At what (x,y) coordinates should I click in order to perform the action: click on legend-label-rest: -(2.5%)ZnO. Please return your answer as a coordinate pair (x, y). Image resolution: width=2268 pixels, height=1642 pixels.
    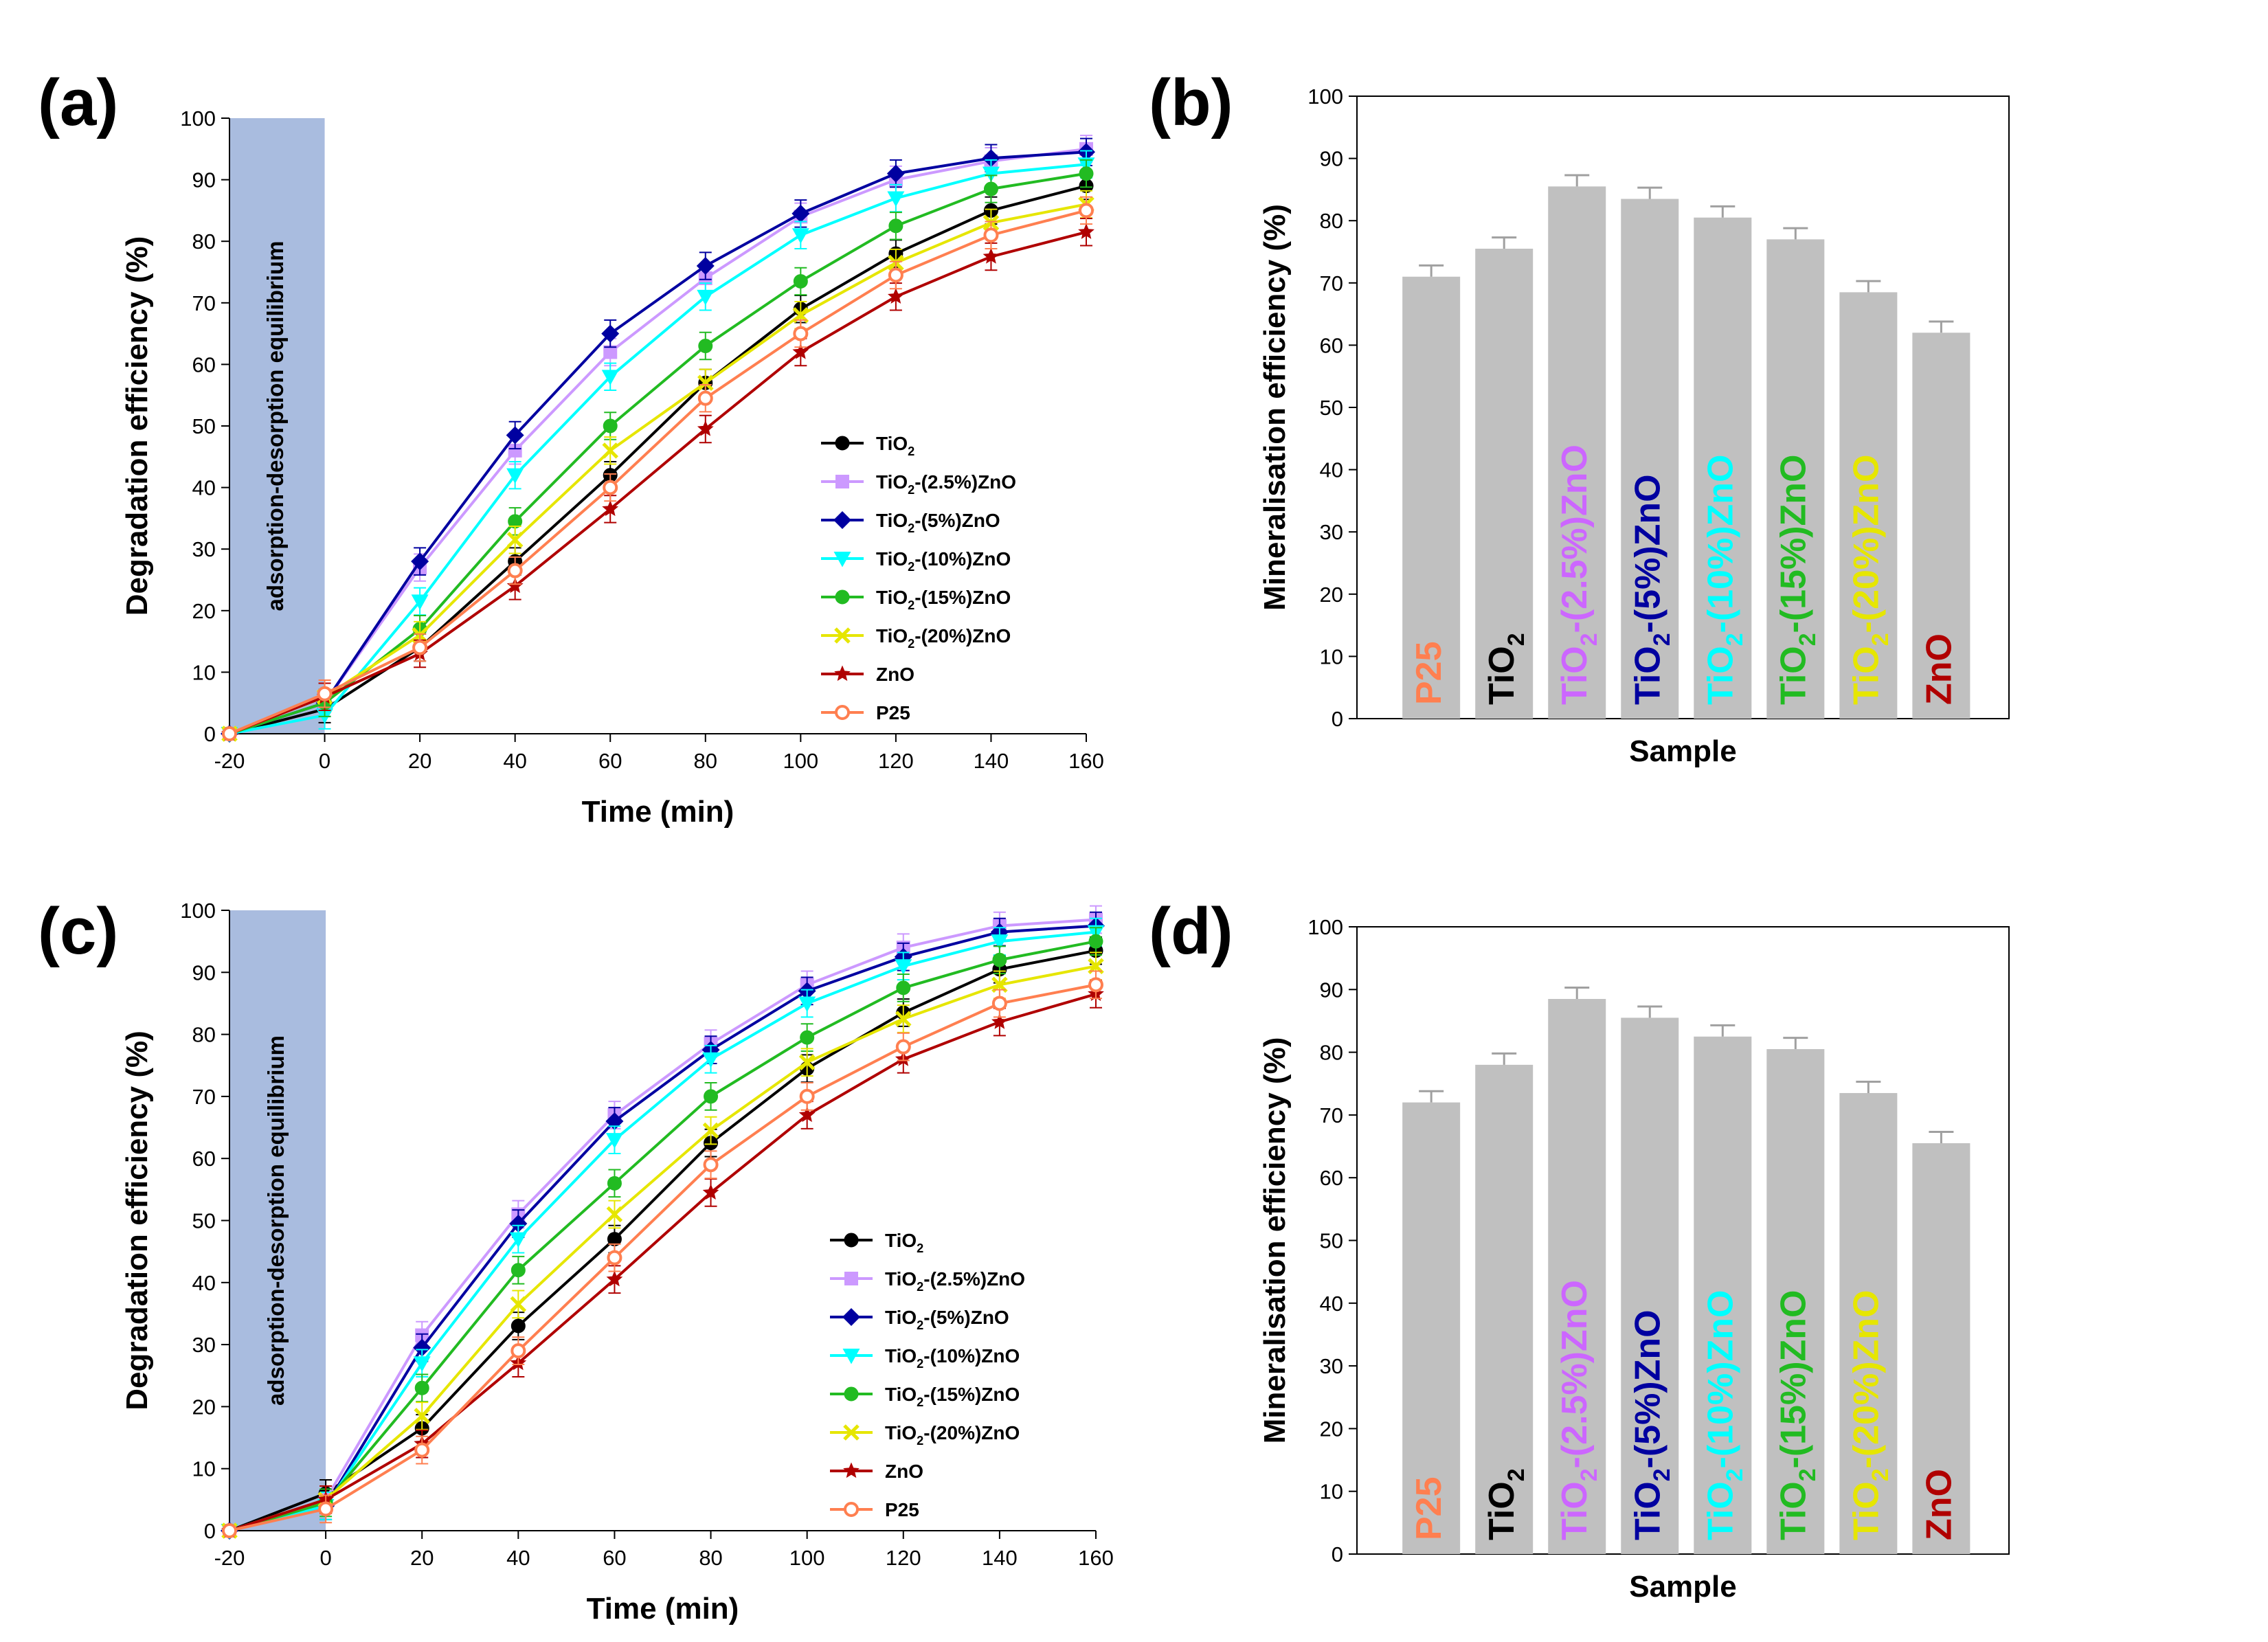
    Looking at the image, I should click on (974, 1279).